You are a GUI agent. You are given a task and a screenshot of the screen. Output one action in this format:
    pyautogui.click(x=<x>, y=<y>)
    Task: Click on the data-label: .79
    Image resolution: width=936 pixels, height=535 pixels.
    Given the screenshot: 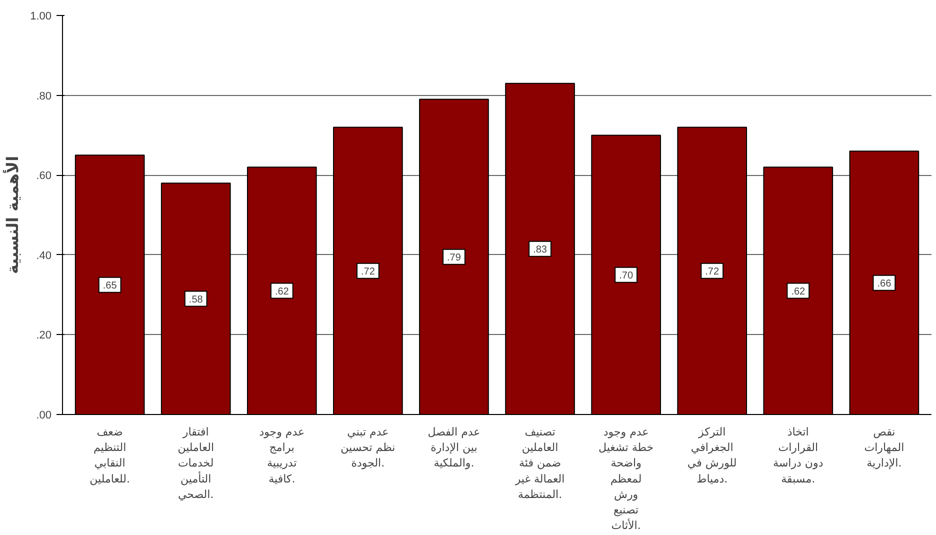 What is the action you would take?
    pyautogui.click(x=454, y=258)
    